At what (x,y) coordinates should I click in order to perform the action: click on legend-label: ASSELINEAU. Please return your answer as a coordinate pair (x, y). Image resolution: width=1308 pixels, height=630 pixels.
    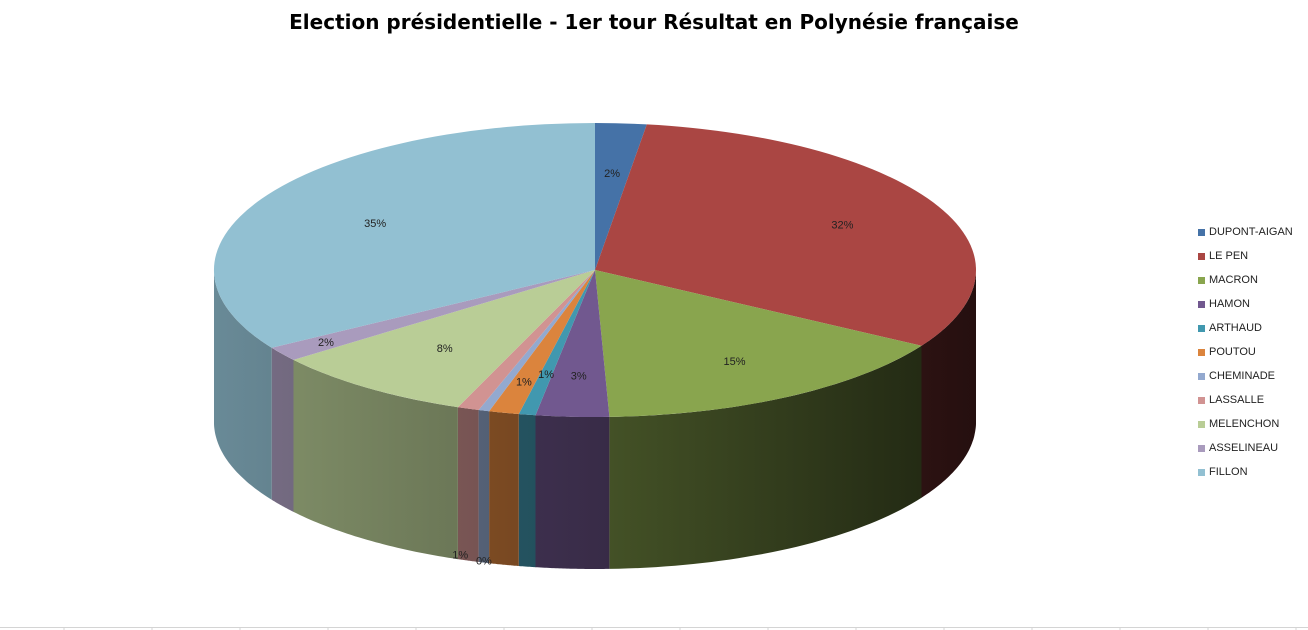
    Looking at the image, I should click on (1244, 448).